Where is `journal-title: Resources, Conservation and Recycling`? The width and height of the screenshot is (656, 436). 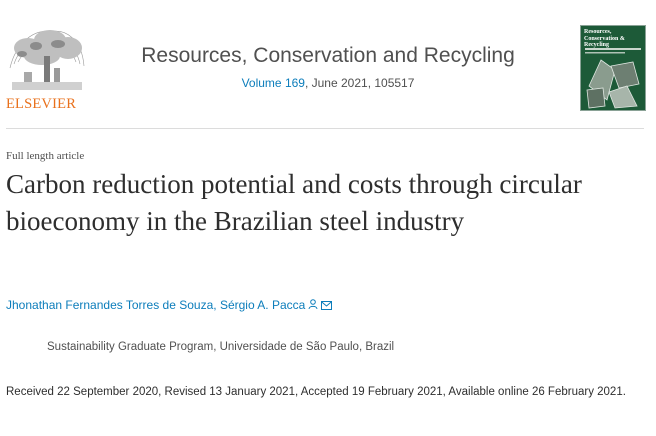
journal-title: Resources, Conservation and Recycling is located at coordinates (328, 55).